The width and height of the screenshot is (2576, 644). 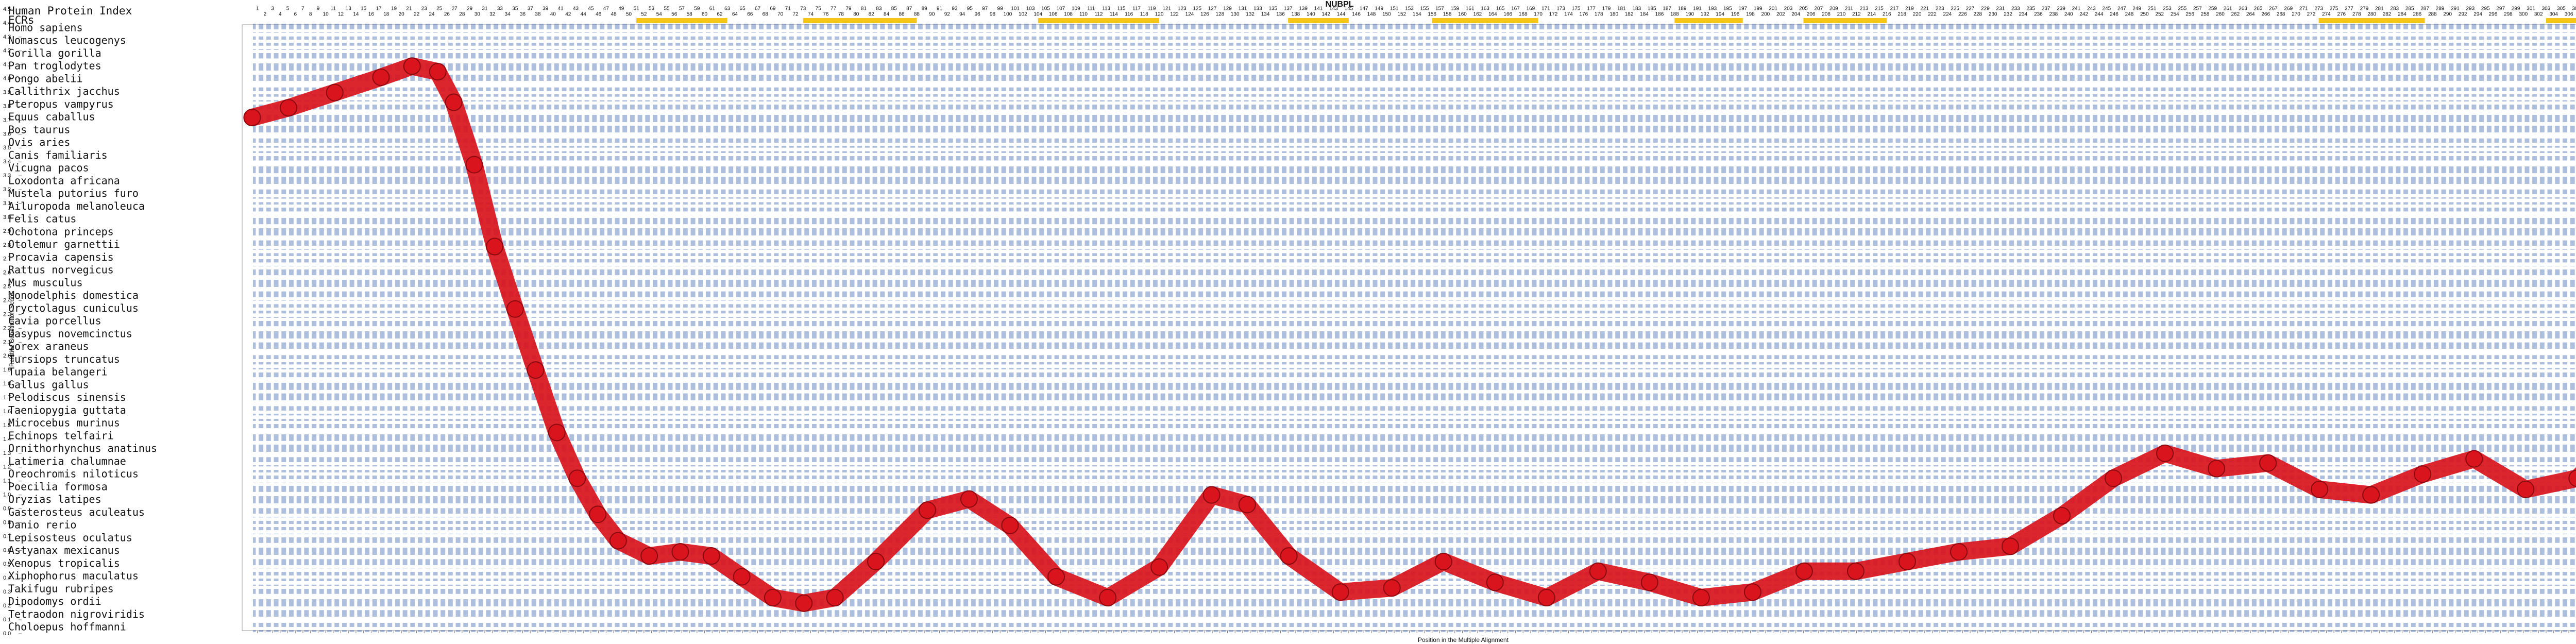 What do you see at coordinates (440, 9) in the screenshot?
I see `index-label: 25` at bounding box center [440, 9].